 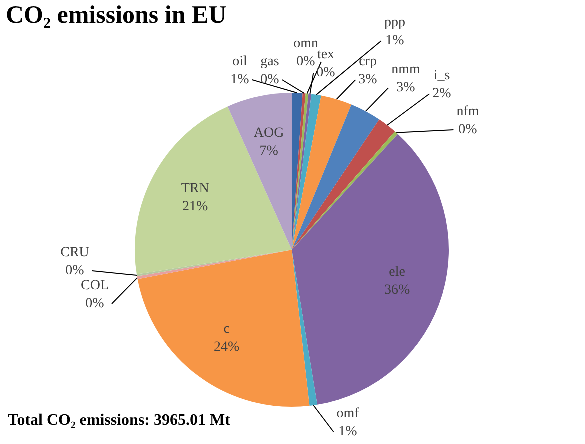 I want to click on slice-label: ppp, so click(x=395, y=23).